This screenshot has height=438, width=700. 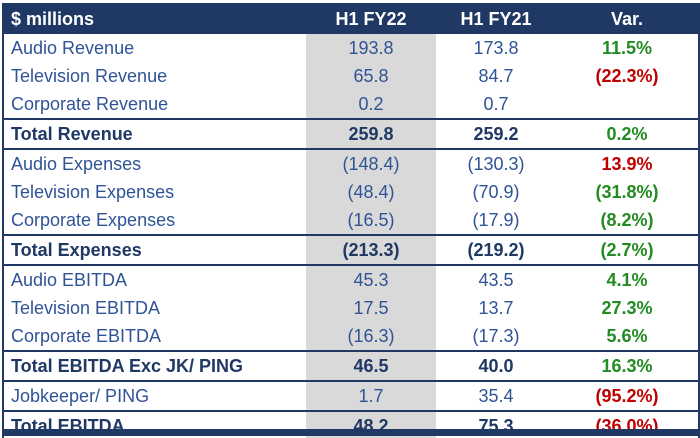 I want to click on table-row: Corporate EBITDA (16.3) (17.3) 5.6%, so click(x=351, y=336).